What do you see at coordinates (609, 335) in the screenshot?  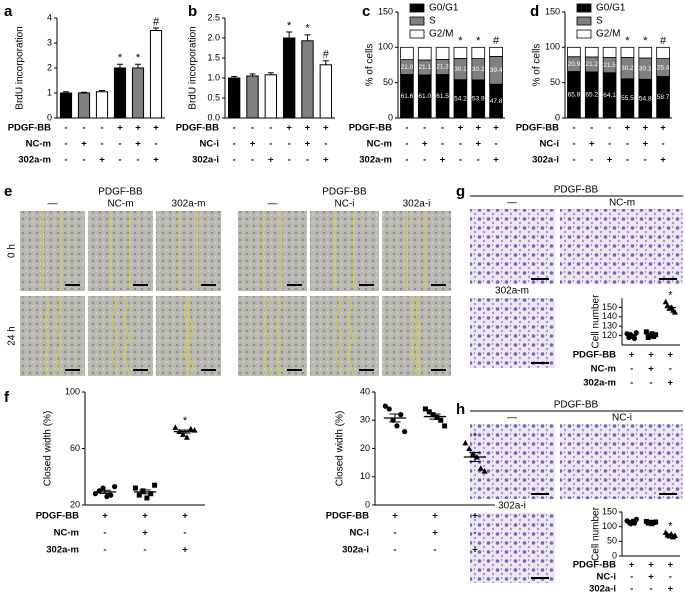 I see `y-tick-label: 120` at bounding box center [609, 335].